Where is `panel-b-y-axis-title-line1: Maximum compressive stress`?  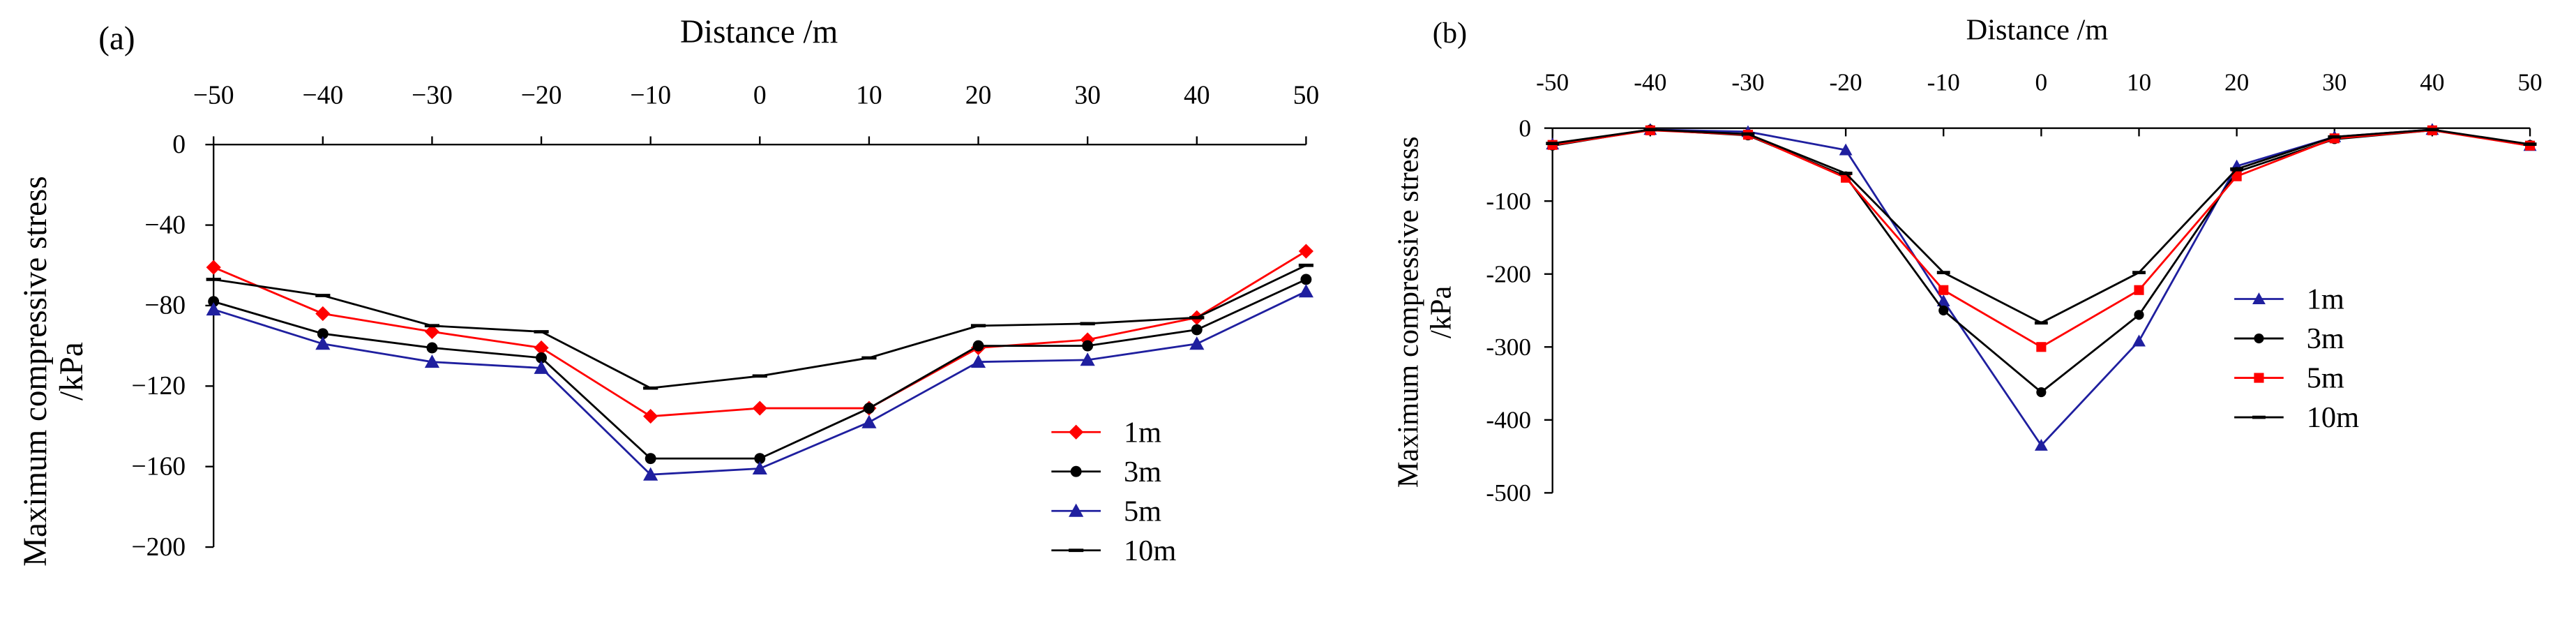
panel-b-y-axis-title-line1: Maximum compressive stress is located at coordinates (1408, 312).